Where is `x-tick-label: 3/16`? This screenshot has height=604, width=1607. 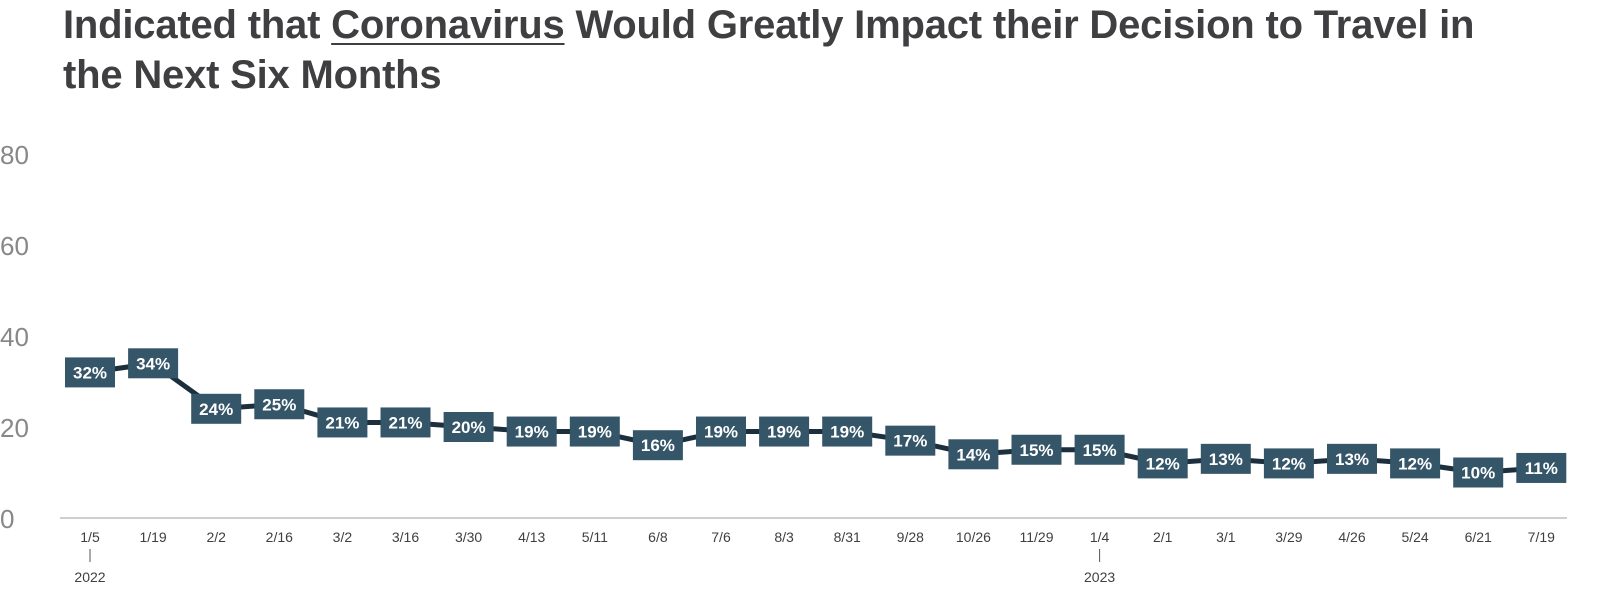
x-tick-label: 3/16 is located at coordinates (405, 537).